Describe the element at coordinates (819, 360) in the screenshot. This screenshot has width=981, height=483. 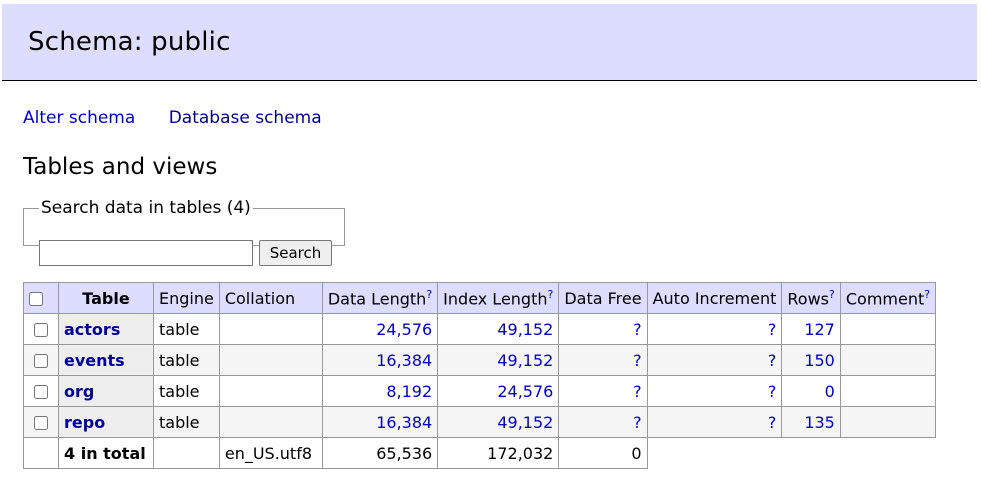
I see `rows-link: 150` at that location.